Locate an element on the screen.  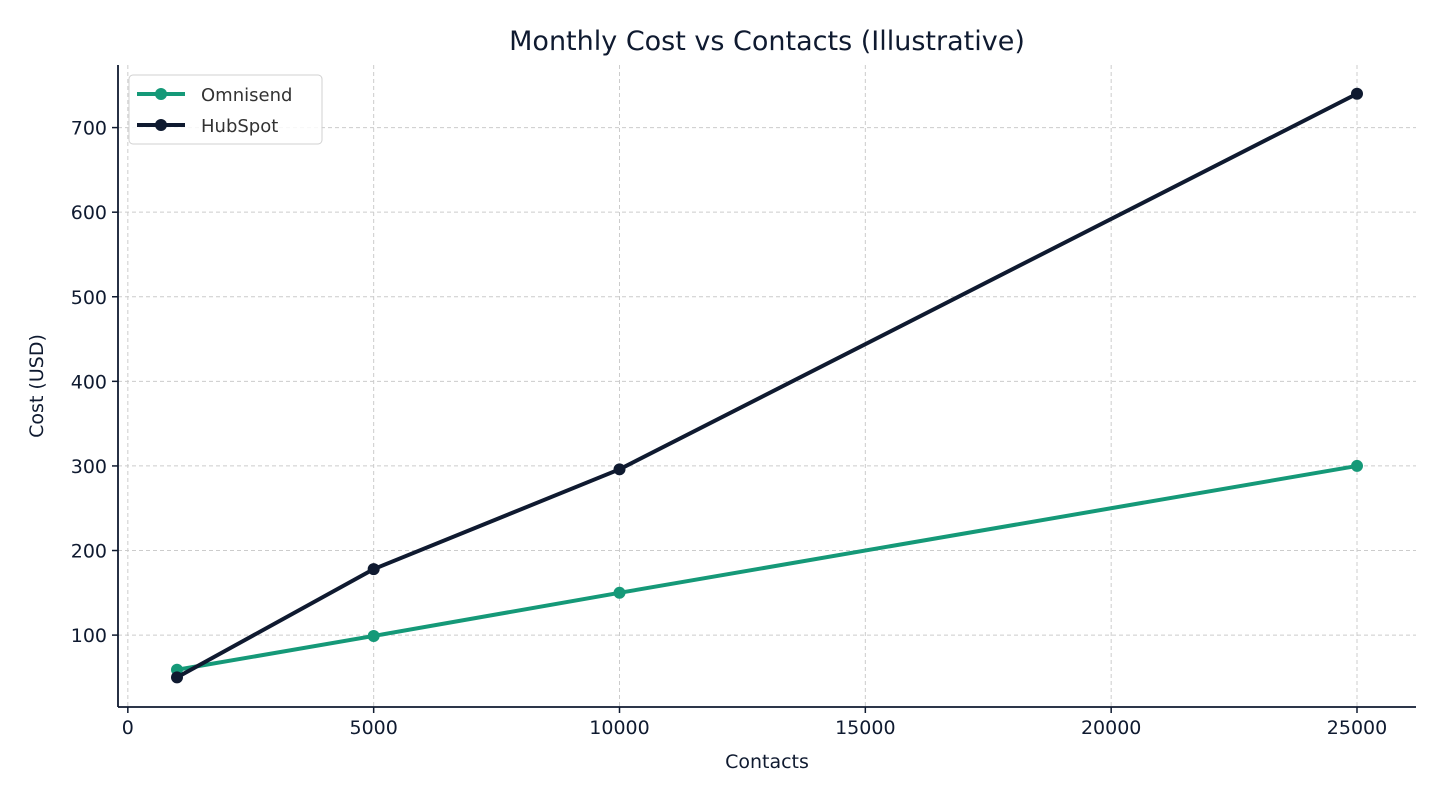
y-tick-label: 200 is located at coordinates (89, 552).